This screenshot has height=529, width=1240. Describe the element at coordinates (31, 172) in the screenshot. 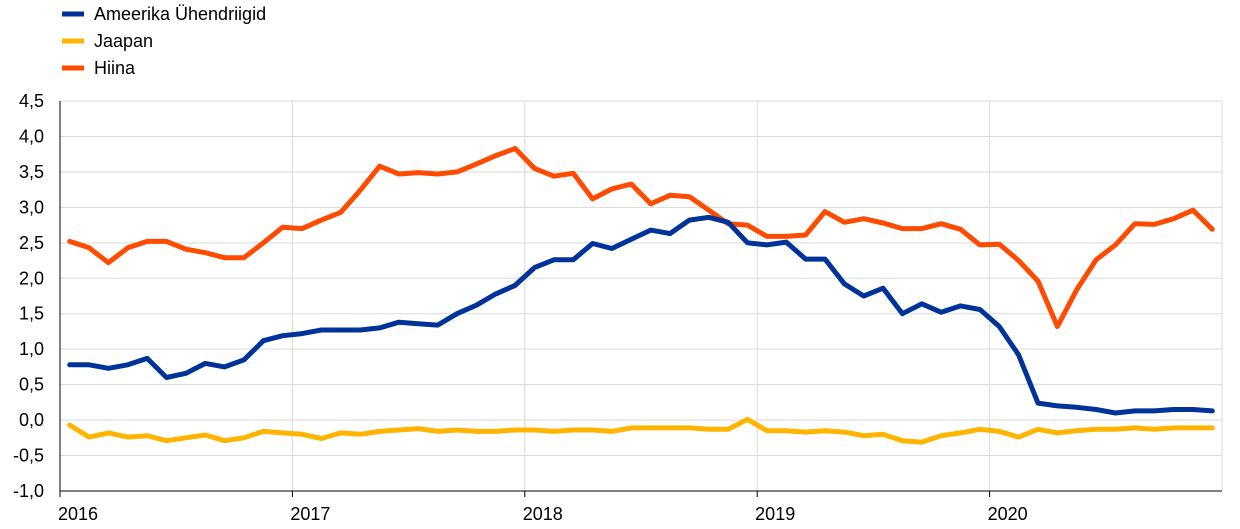

I see `y-tick-label: 3,5` at that location.